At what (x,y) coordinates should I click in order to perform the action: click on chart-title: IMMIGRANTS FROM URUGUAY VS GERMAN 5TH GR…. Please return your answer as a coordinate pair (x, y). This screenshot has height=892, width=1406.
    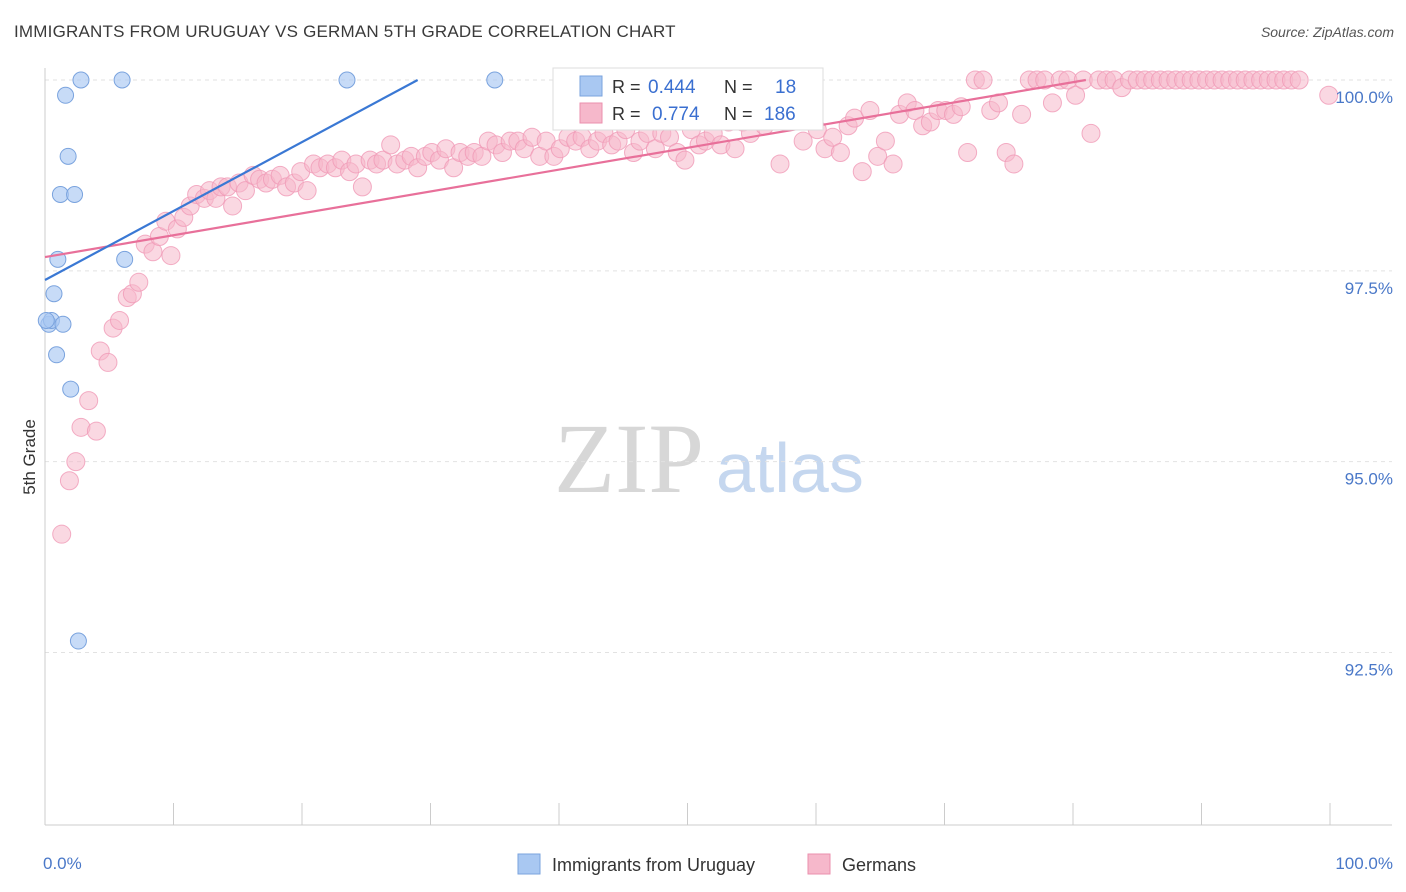
    Looking at the image, I should click on (345, 31).